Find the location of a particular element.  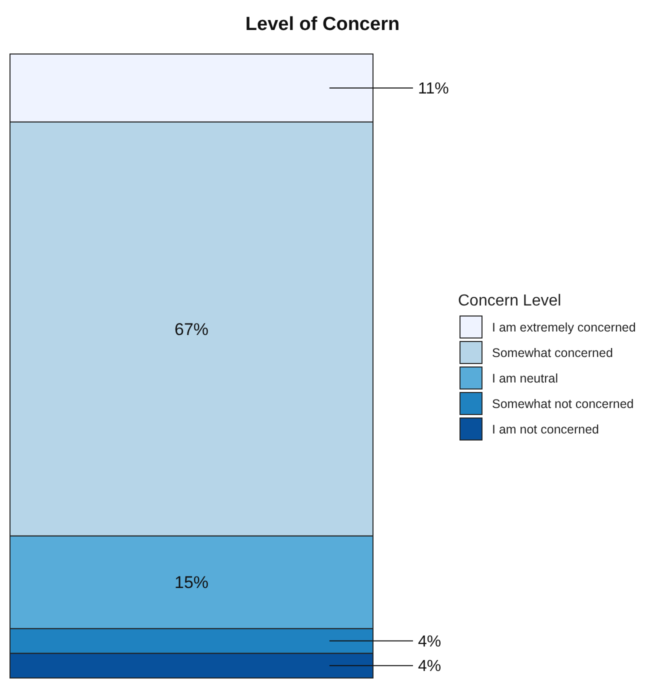

data-label: 11% is located at coordinates (433, 89).